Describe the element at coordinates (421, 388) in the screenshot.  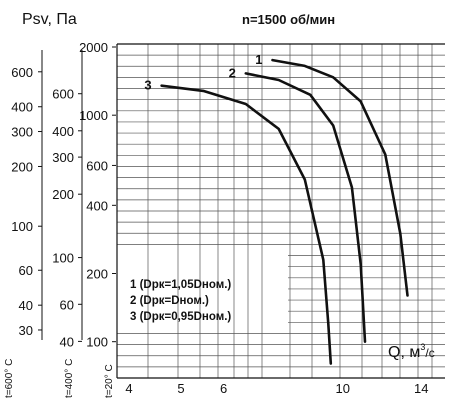
I see `x-tick-label: 14` at that location.